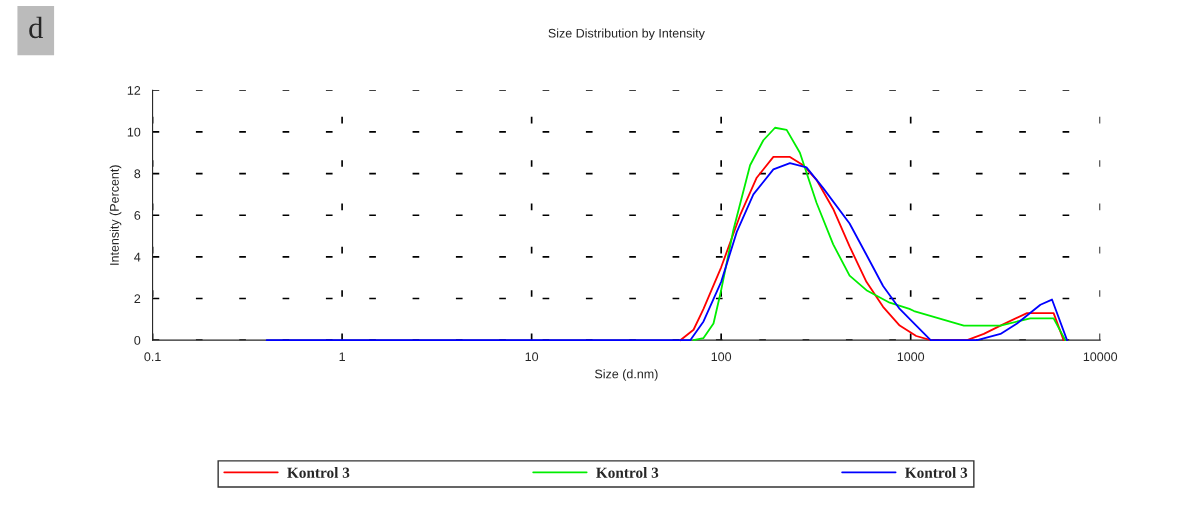  What do you see at coordinates (532, 357) in the screenshot?
I see `x-tick-label: 10` at bounding box center [532, 357].